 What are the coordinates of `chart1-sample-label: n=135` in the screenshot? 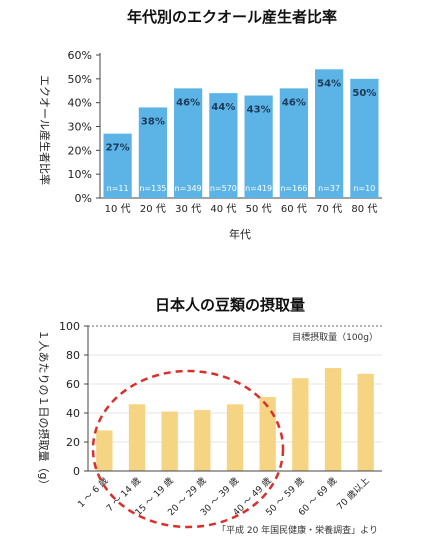 It's located at (152, 188).